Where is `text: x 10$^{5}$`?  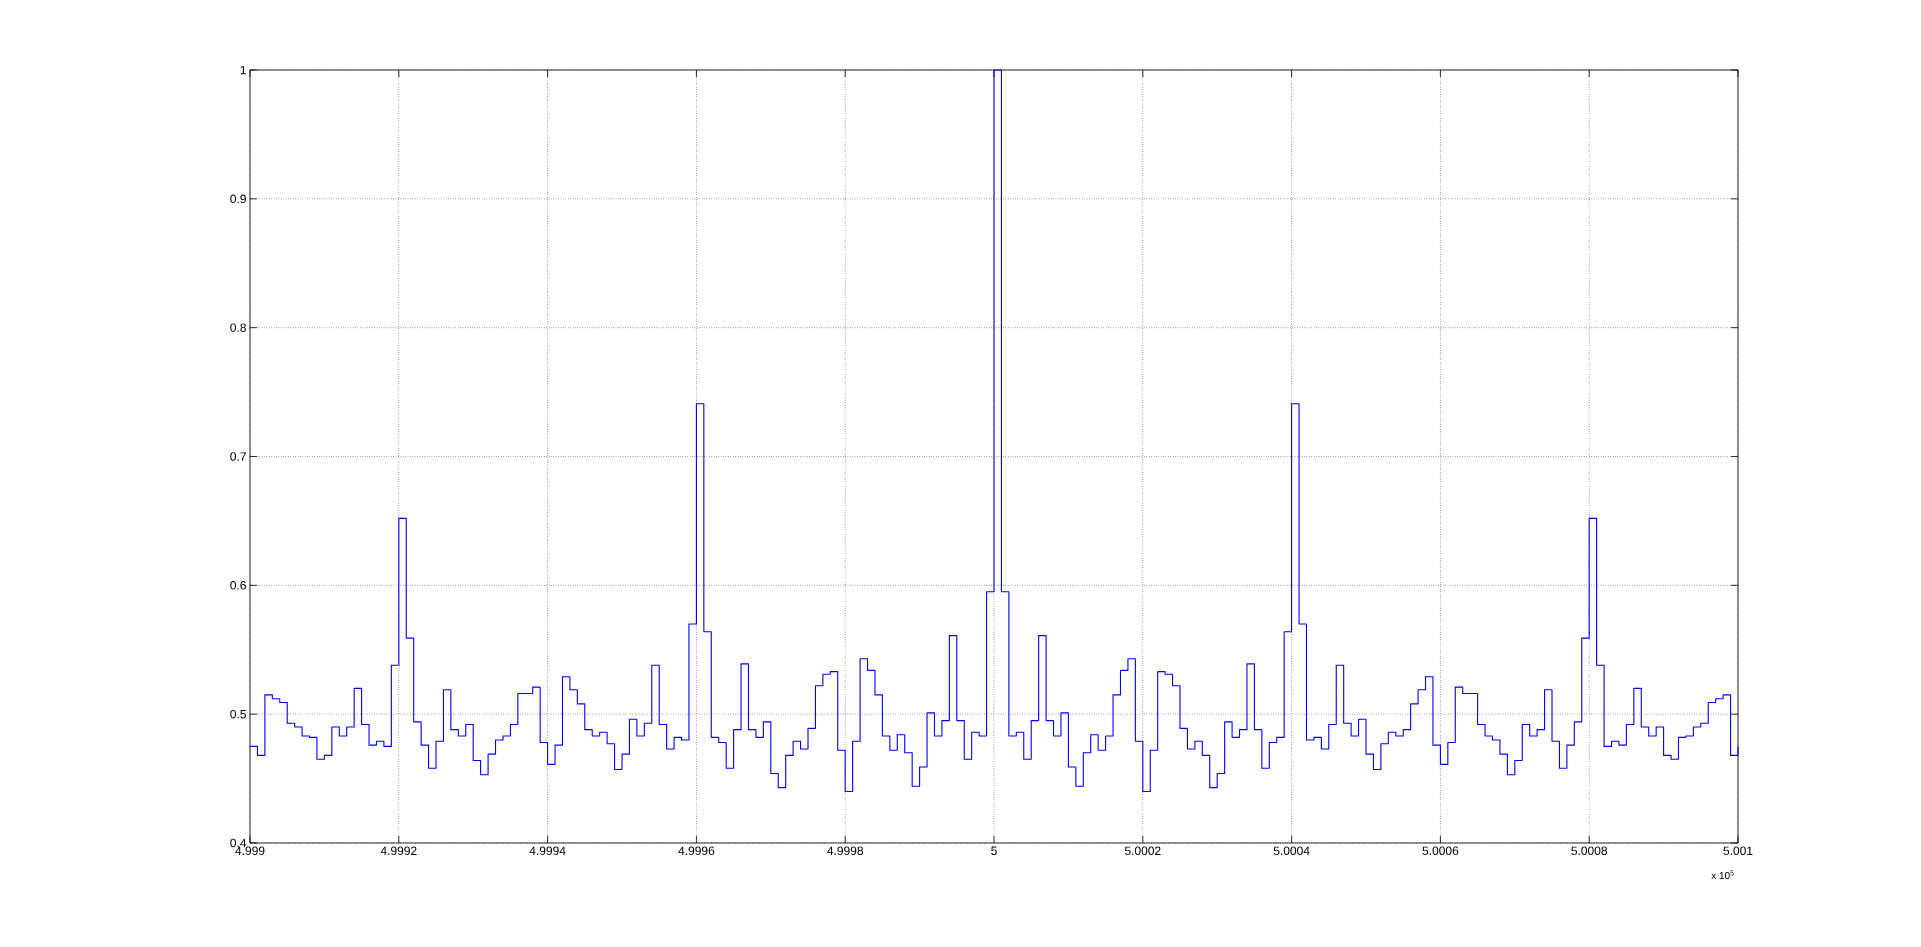 text: x 10$^{5}$ is located at coordinates (1722, 875).